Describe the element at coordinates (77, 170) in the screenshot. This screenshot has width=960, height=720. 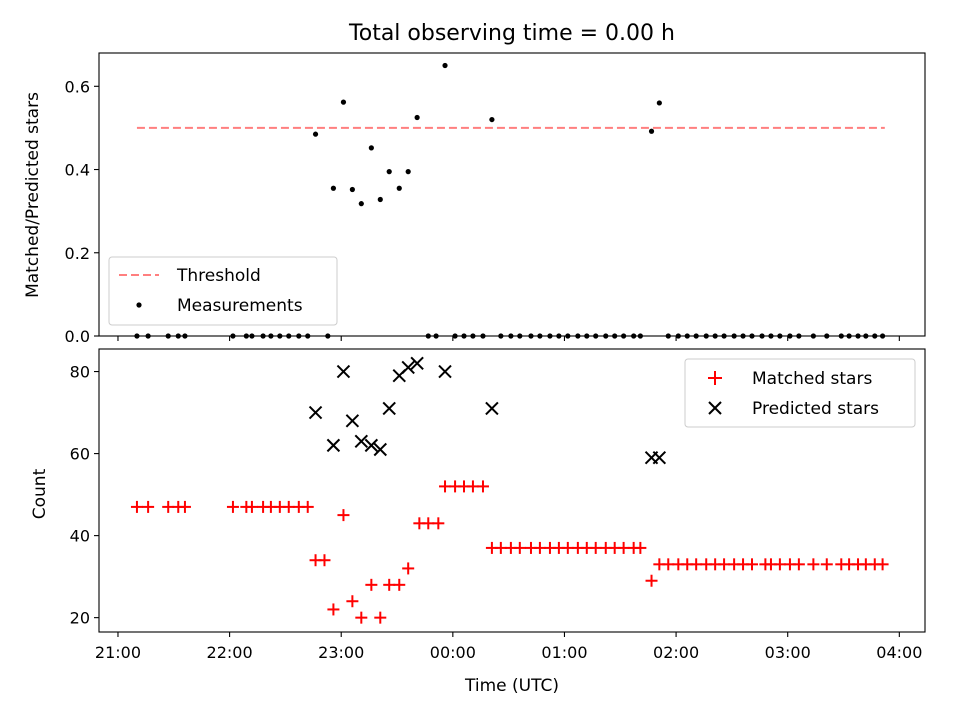
I see `ratio-y-tick-label: 0.4` at that location.